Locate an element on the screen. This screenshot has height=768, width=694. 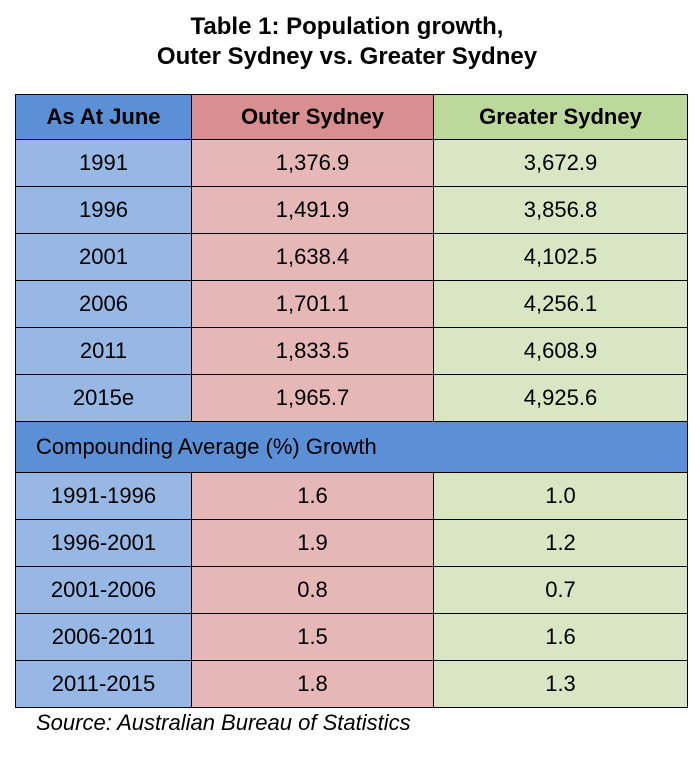
greater-sydney-cell: 4,925.6 is located at coordinates (560, 398).